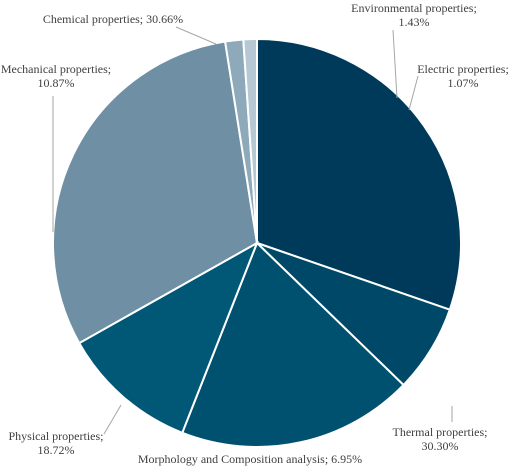 The height and width of the screenshot is (469, 512). Describe the element at coordinates (56, 83) in the screenshot. I see `slice-label-value: 10.87%` at that location.